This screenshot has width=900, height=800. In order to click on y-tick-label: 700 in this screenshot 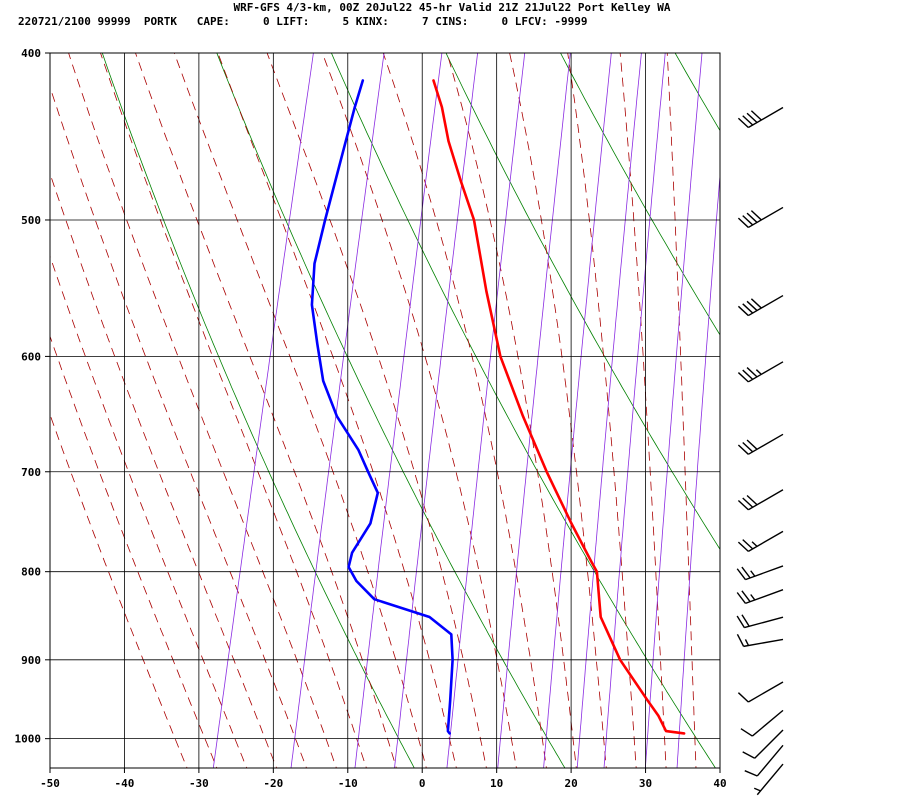, I will do `click(31, 472)`.